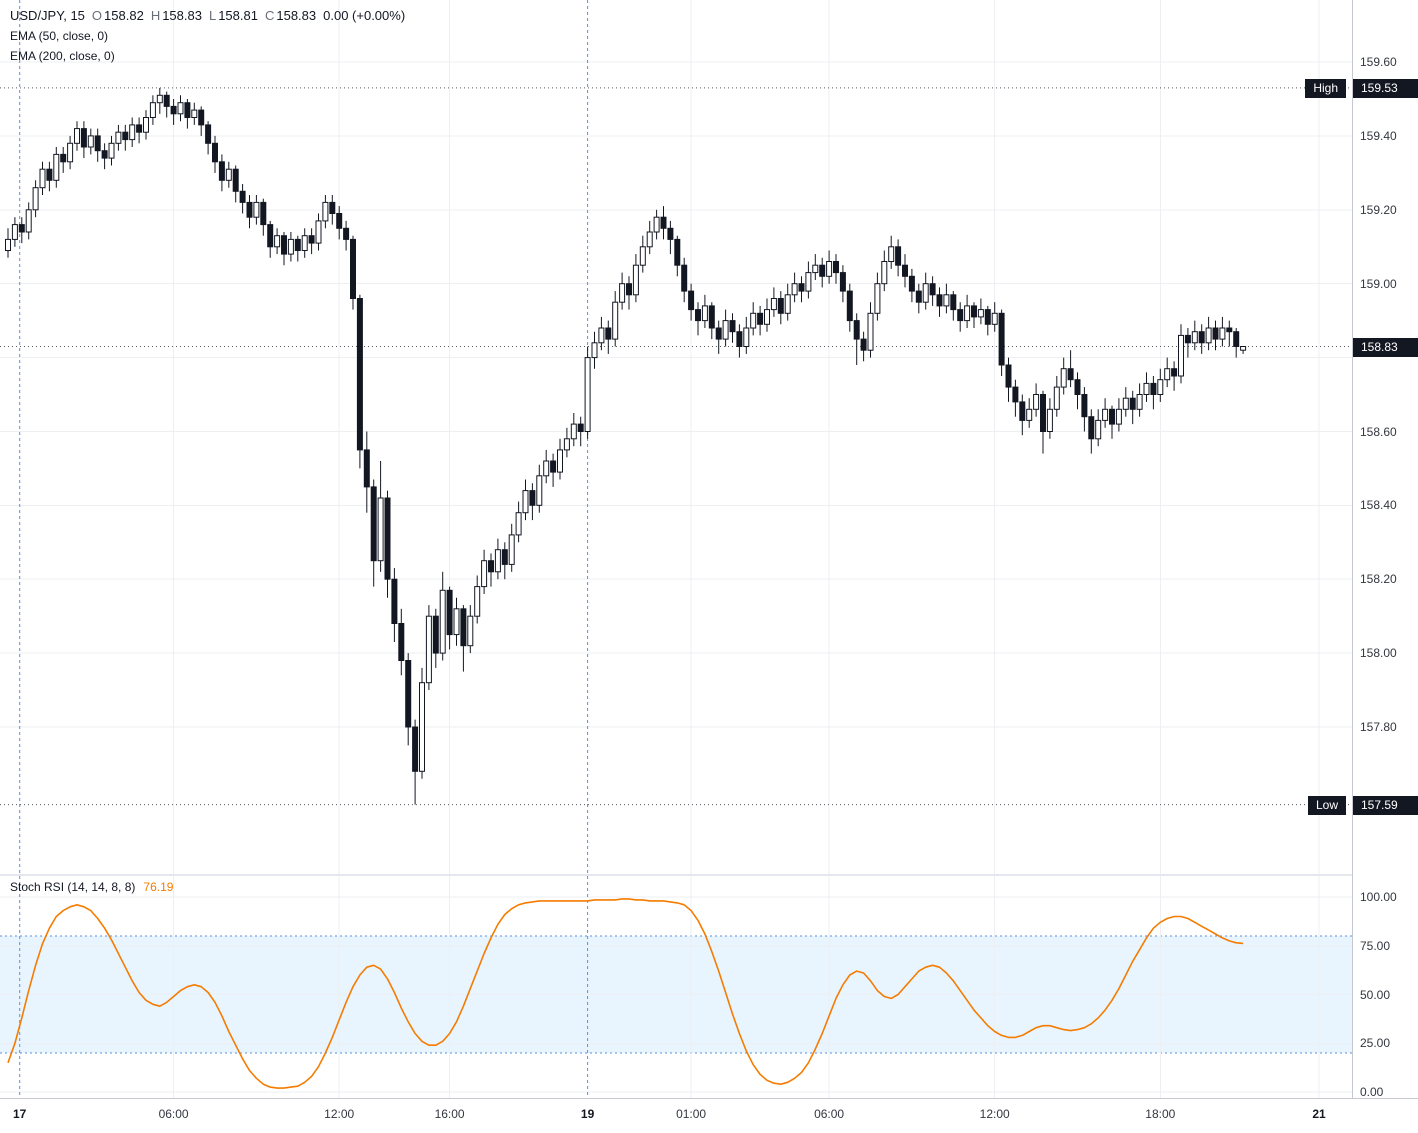 The height and width of the screenshot is (1133, 1418). I want to click on price-axis-label: 158.20, so click(1378, 579).